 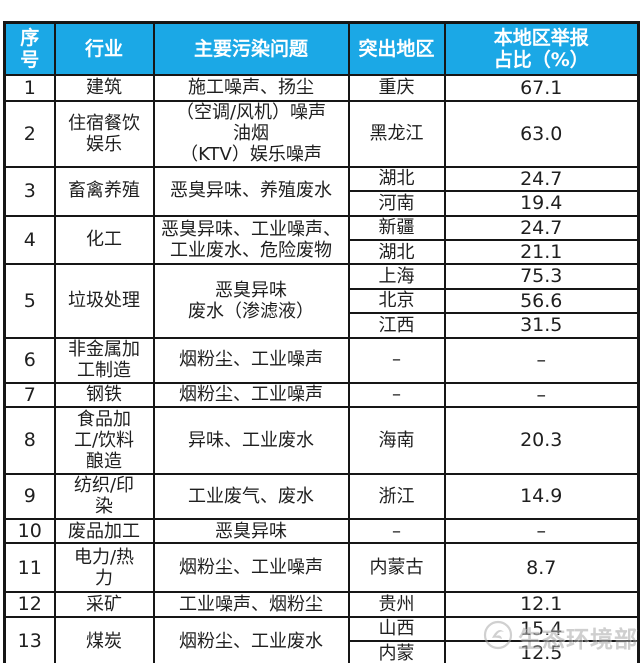 What do you see at coordinates (29, 301) in the screenshot?
I see `cell-no: 5` at bounding box center [29, 301].